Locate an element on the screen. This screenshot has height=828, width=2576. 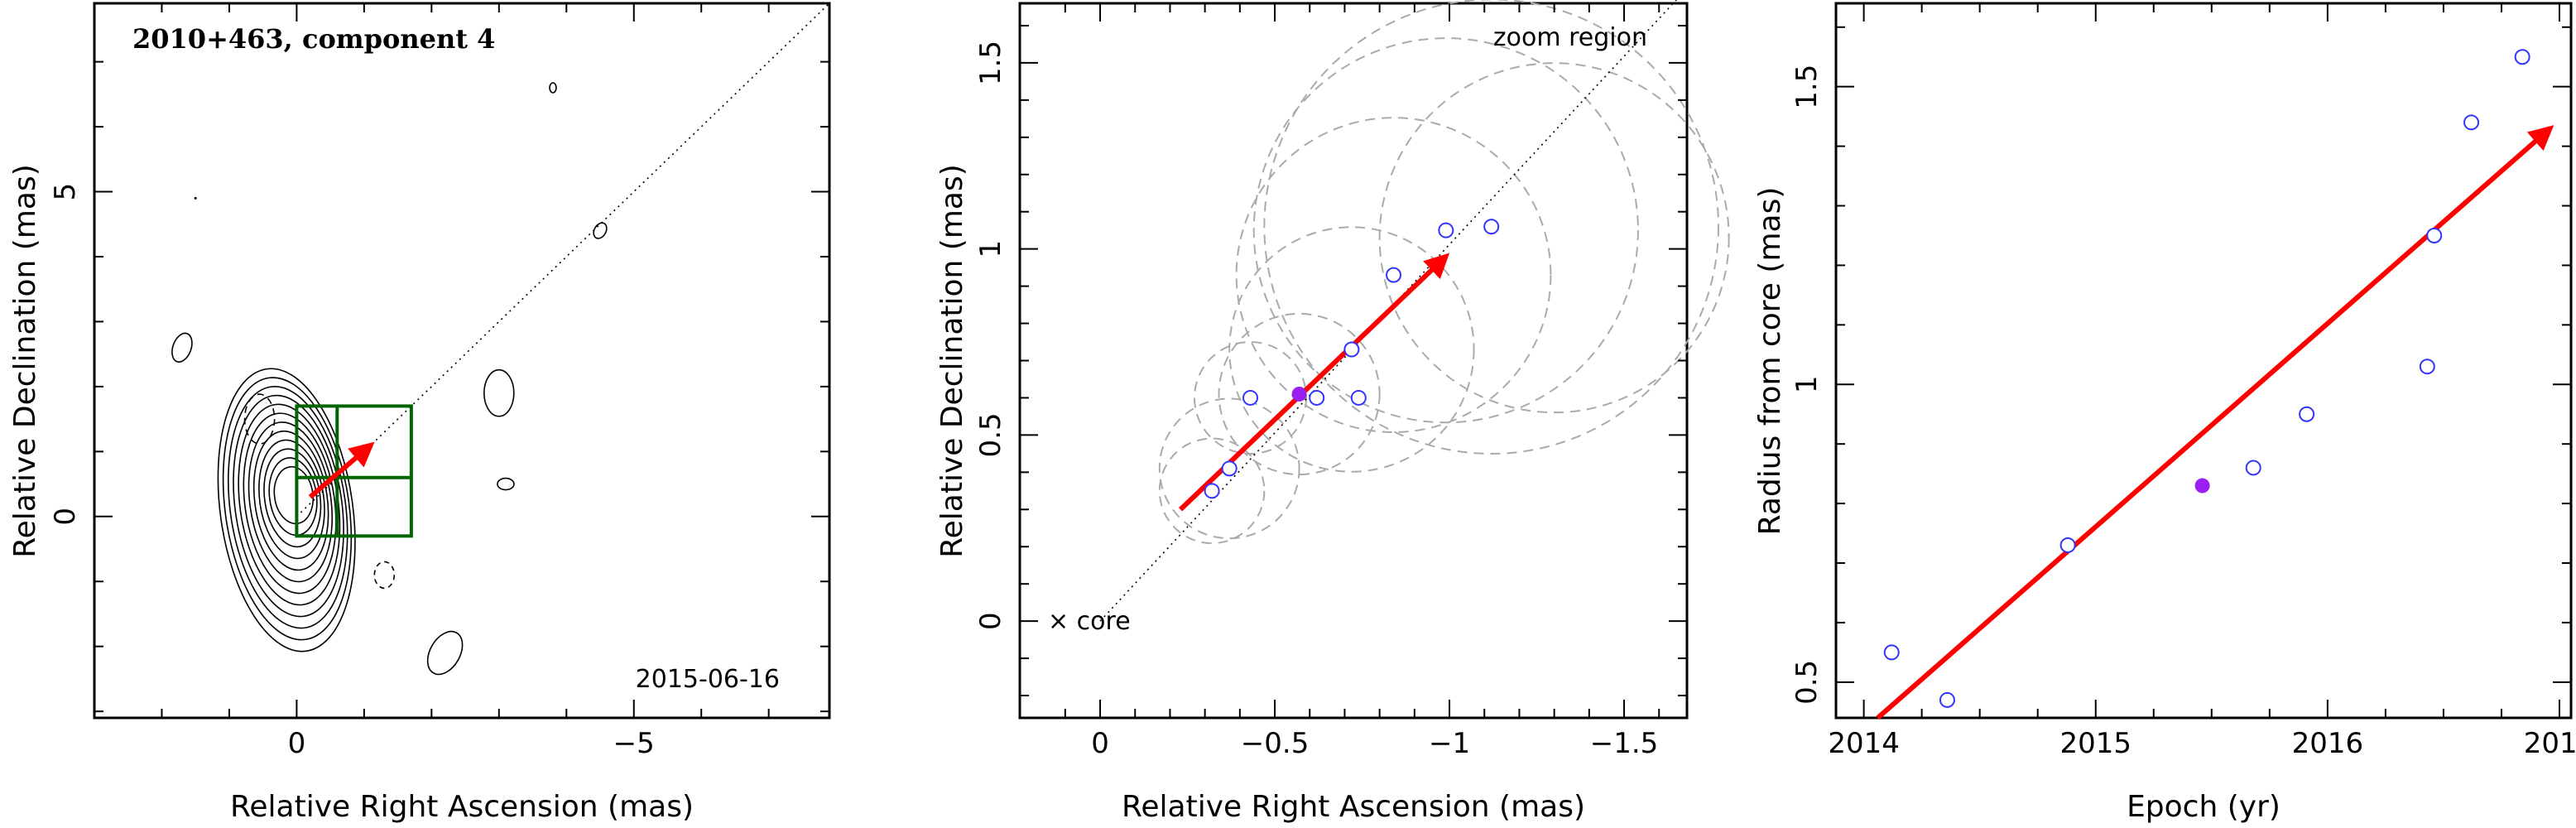
panel1-y-axis-label: Relative Declination (mas) is located at coordinates (25, 361).